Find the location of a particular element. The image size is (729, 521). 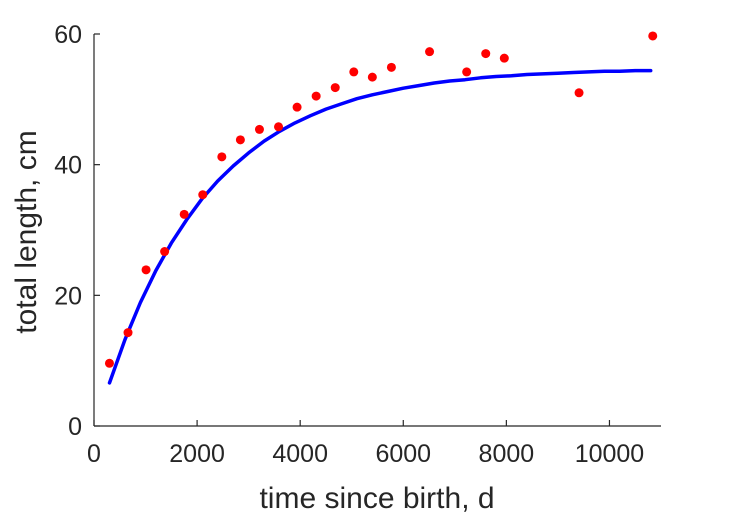

y-tick-label: 20 is located at coordinates (68, 296).